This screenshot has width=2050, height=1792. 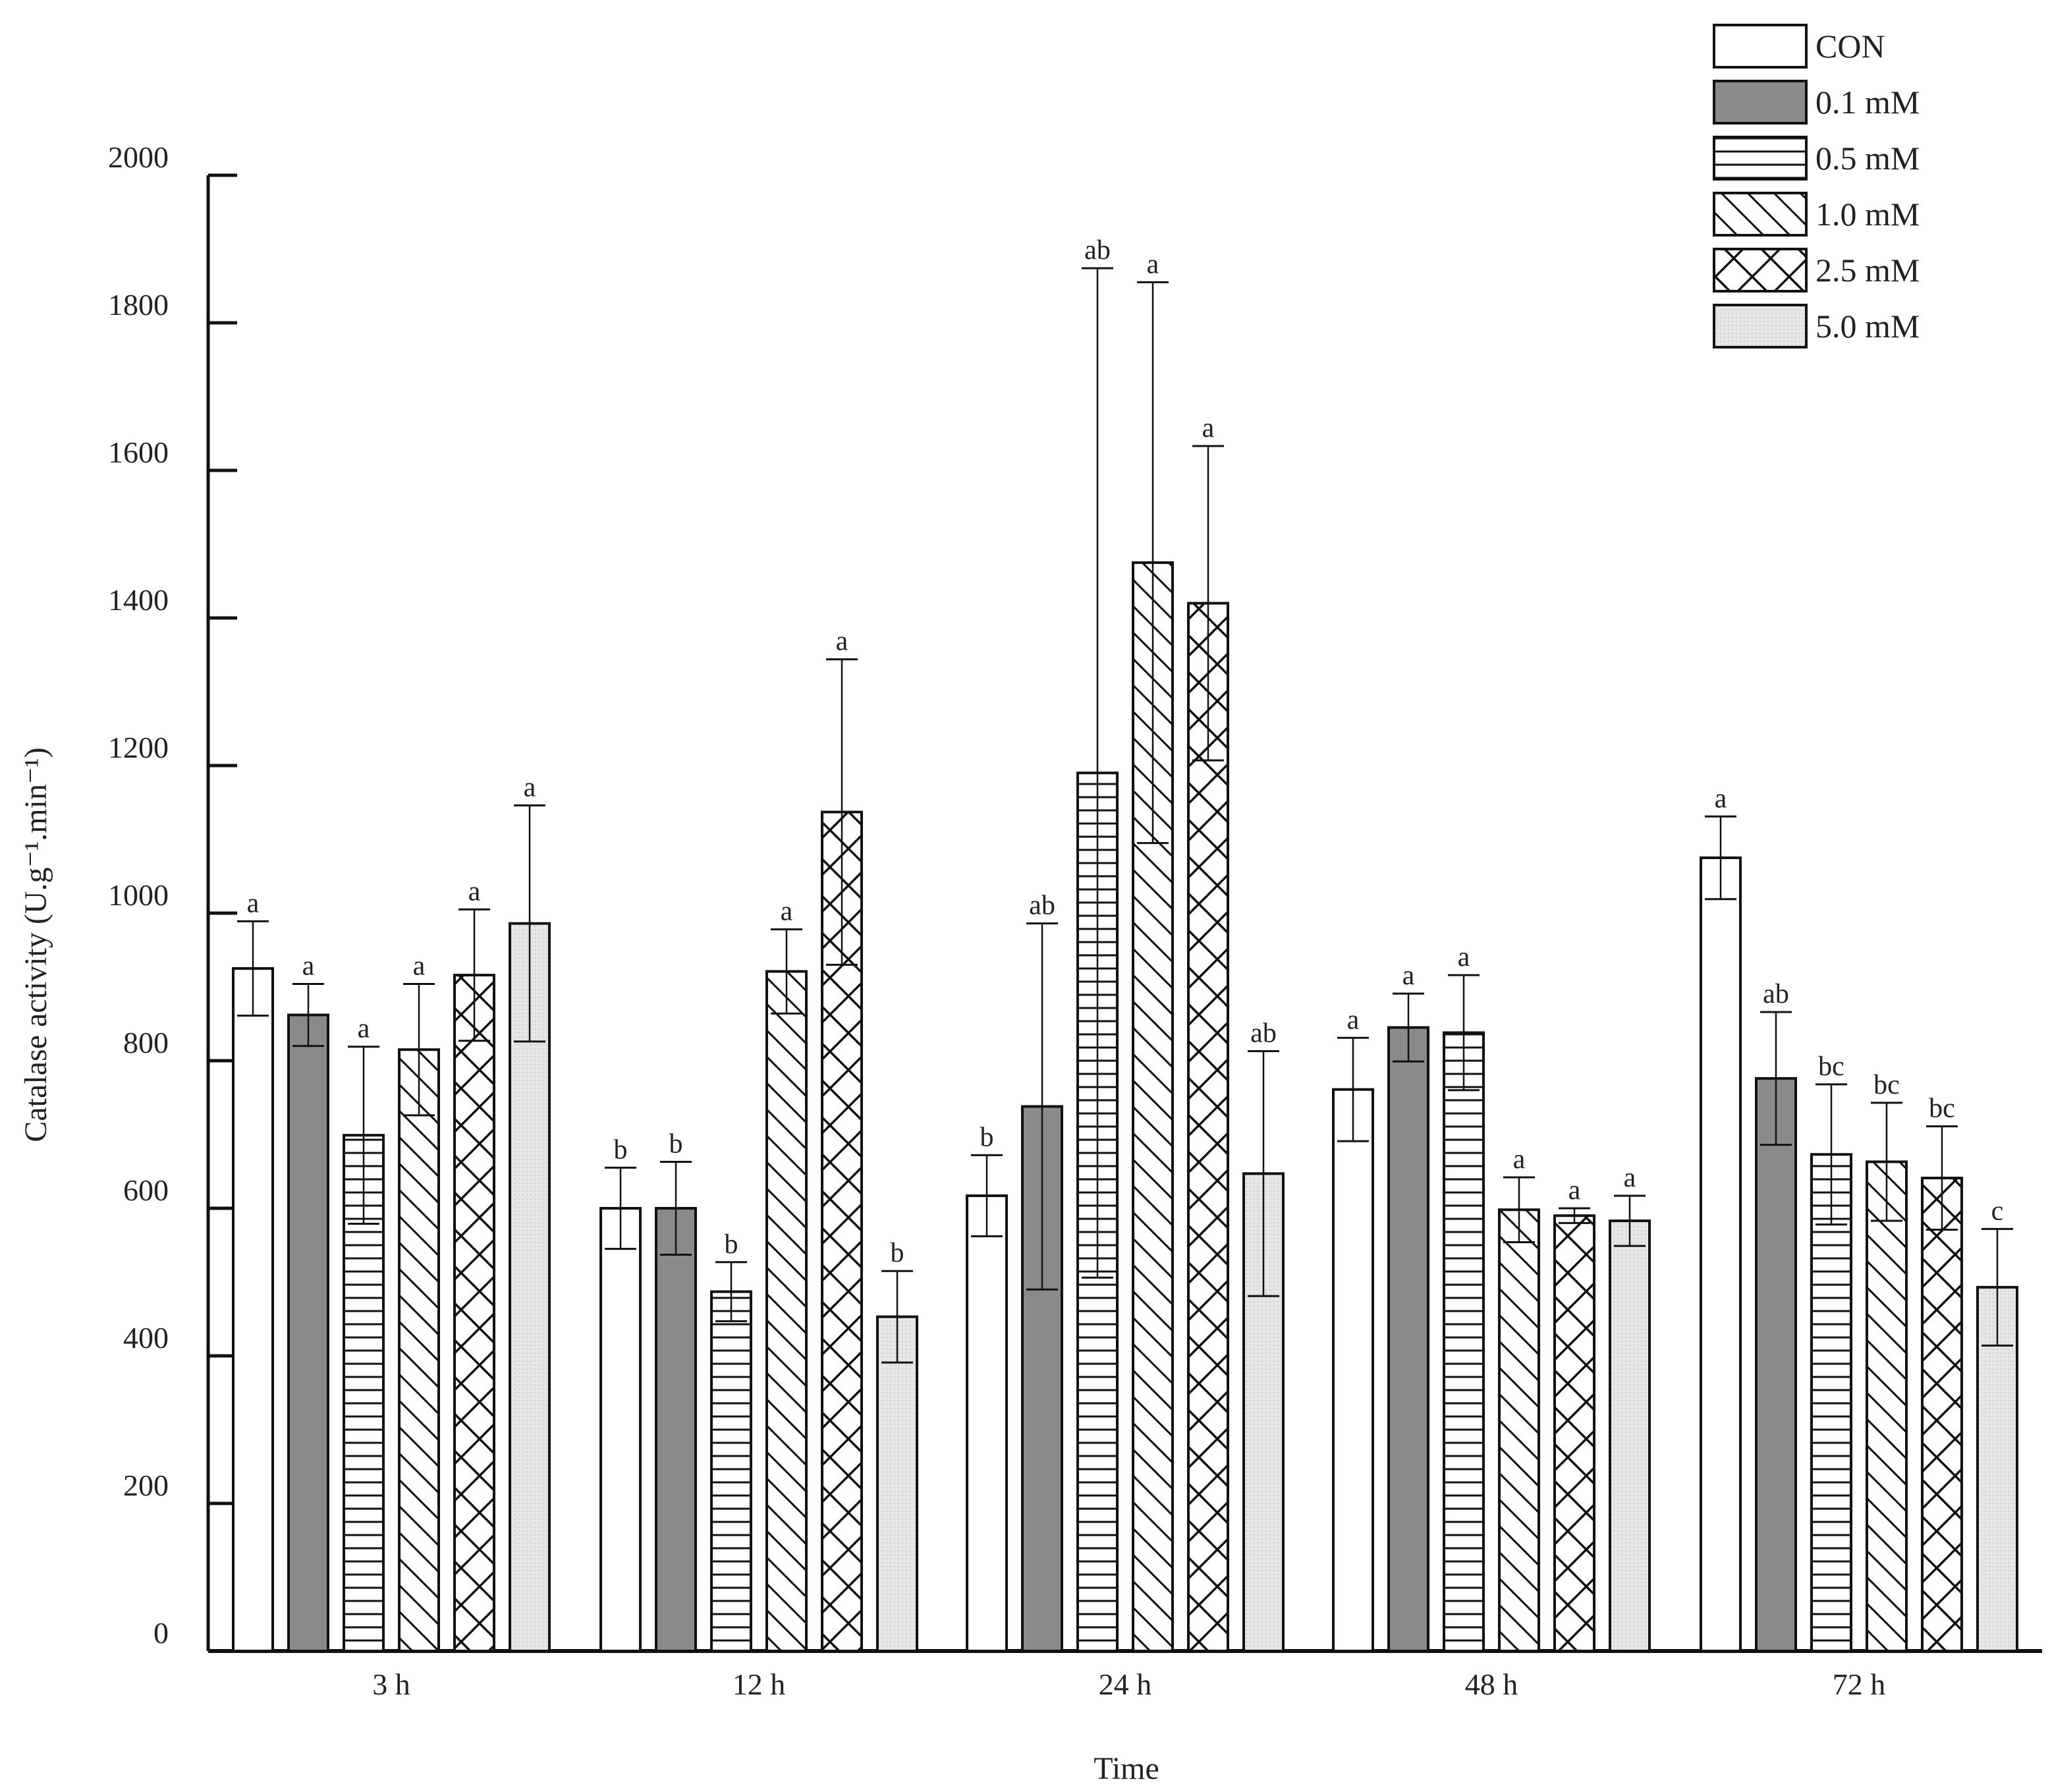 I want to click on y-tick-label: 1400, so click(x=138, y=600).